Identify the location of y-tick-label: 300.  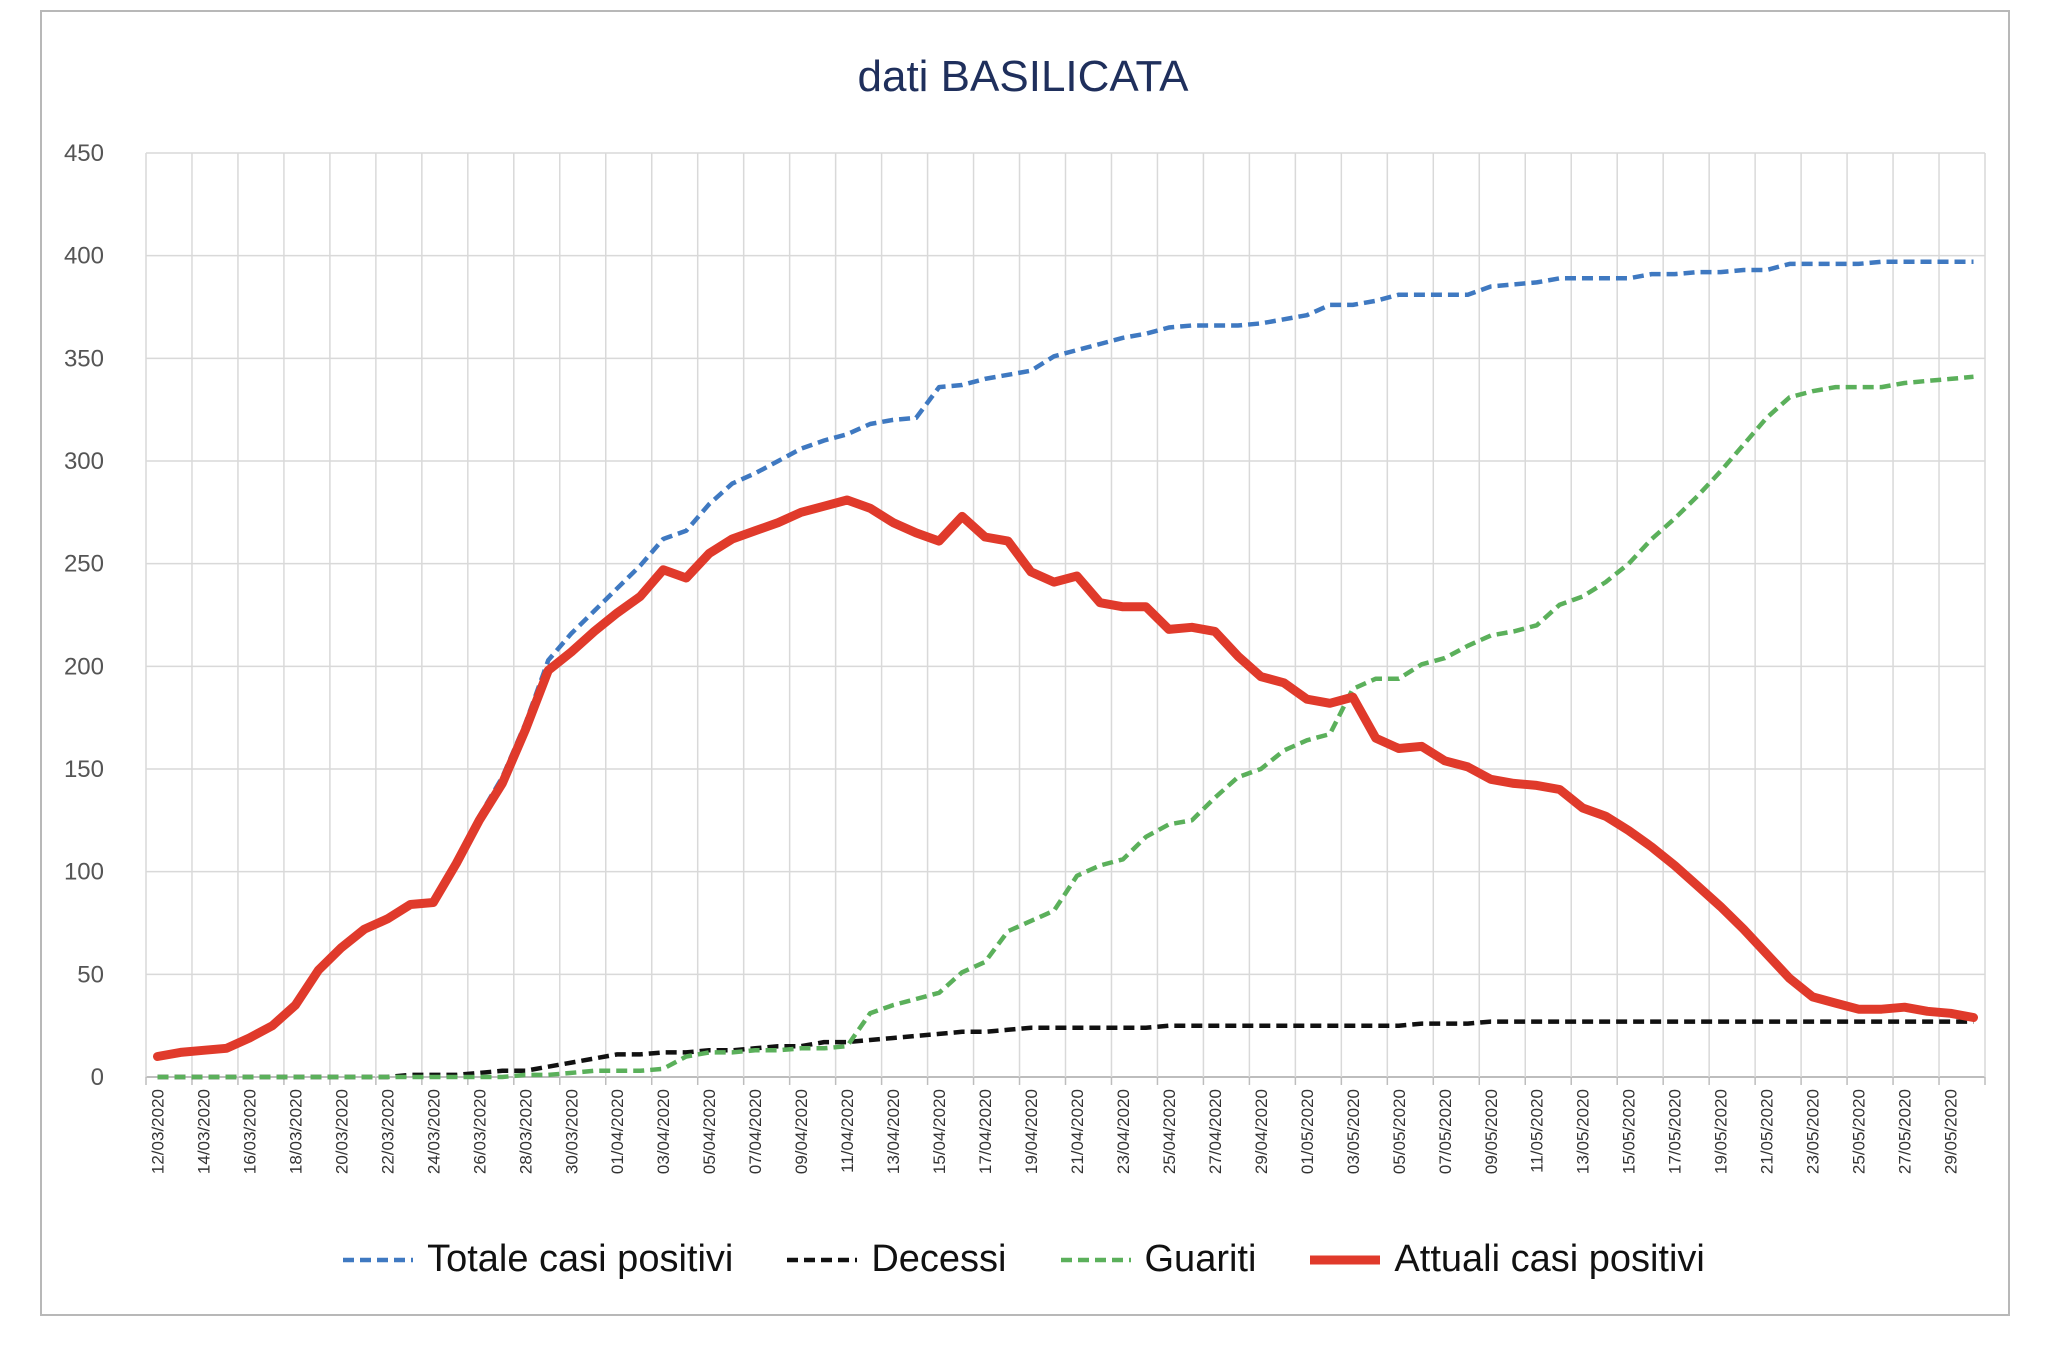
(84, 461).